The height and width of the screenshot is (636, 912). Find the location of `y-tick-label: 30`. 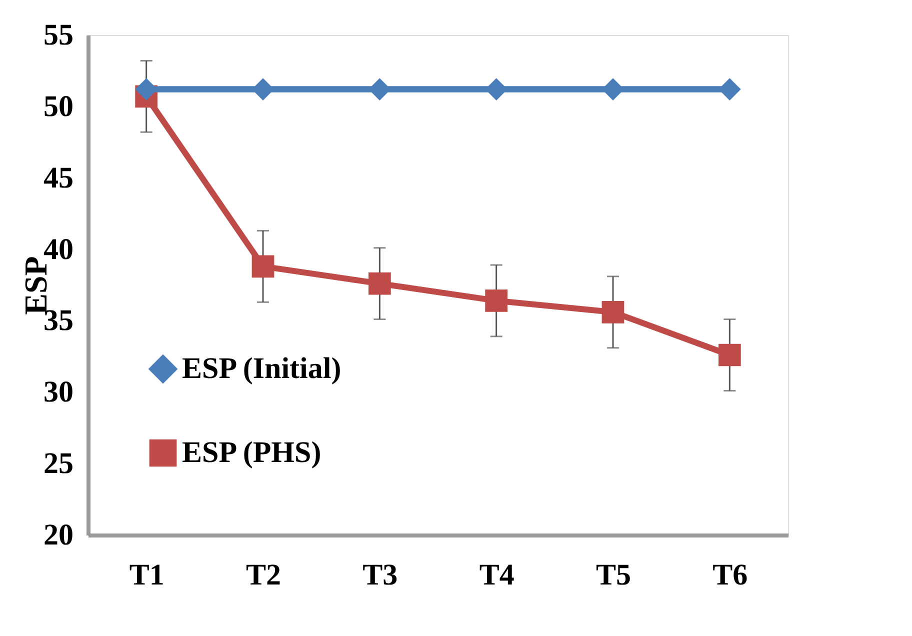

y-tick-label: 30 is located at coordinates (59, 392).